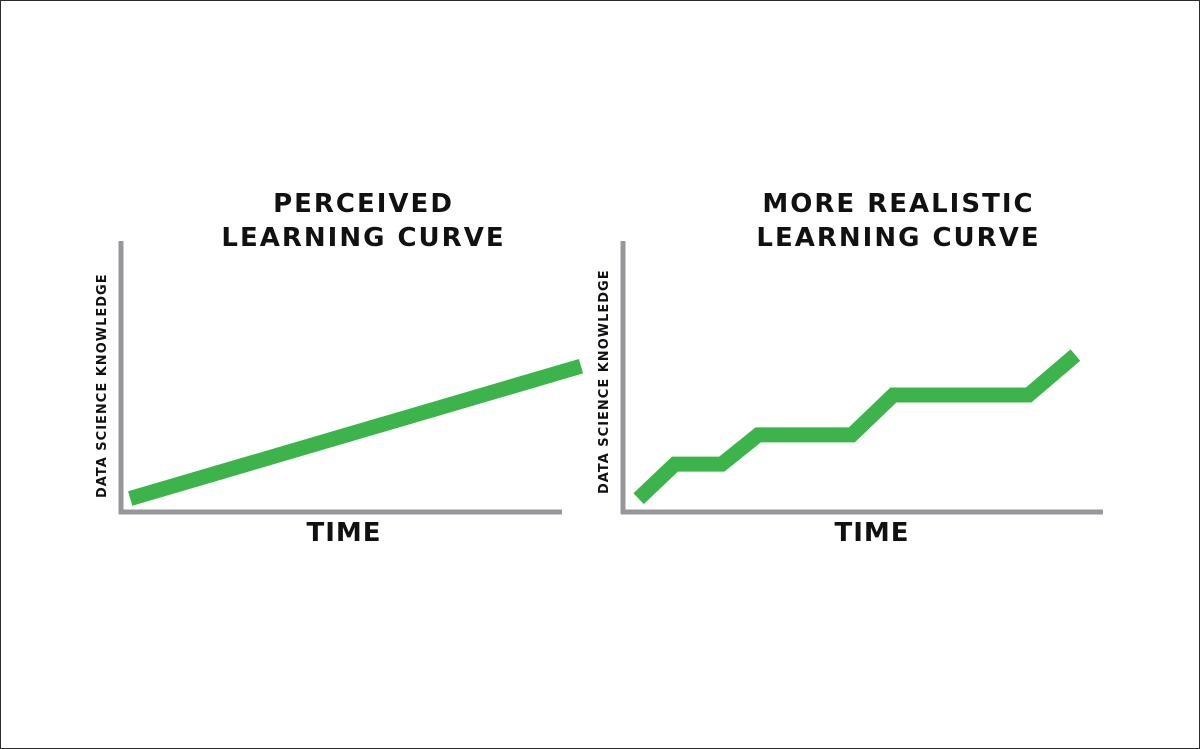  What do you see at coordinates (363, 221) in the screenshot?
I see `chart-title: PERCEIVED LEARNING CURVE` at bounding box center [363, 221].